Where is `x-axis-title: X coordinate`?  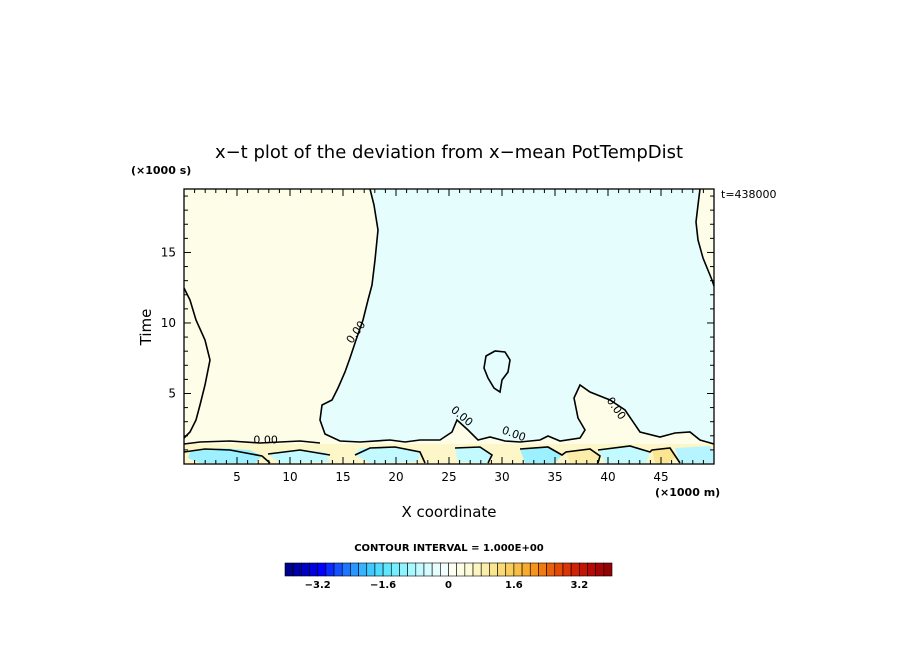
x-axis-title: X coordinate is located at coordinates (448, 512).